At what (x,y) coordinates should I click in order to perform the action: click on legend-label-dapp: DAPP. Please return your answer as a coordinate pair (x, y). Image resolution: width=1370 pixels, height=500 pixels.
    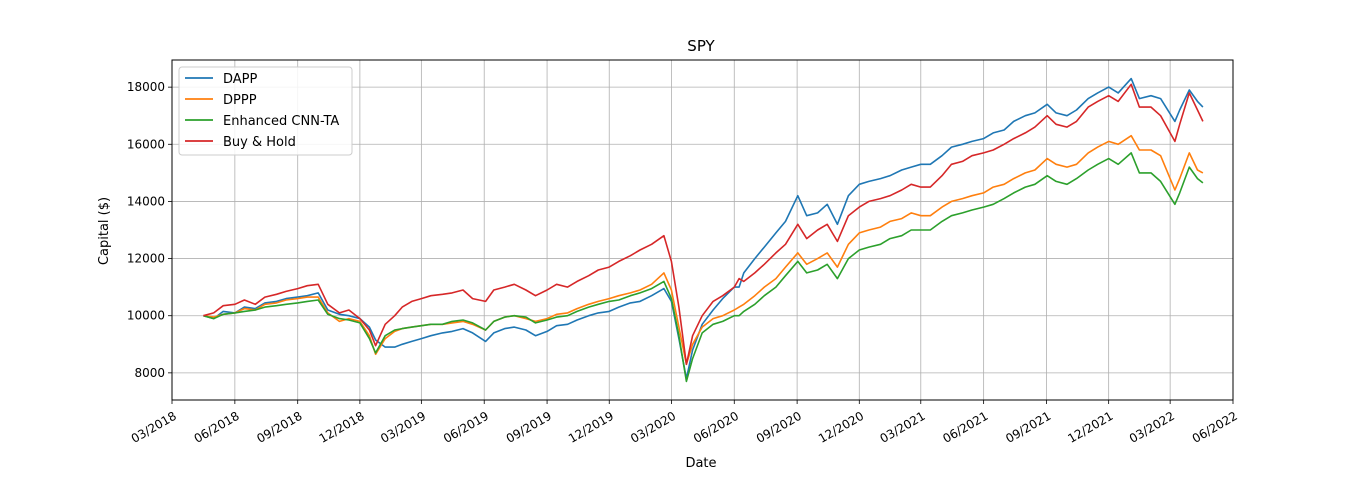
    Looking at the image, I should click on (240, 79).